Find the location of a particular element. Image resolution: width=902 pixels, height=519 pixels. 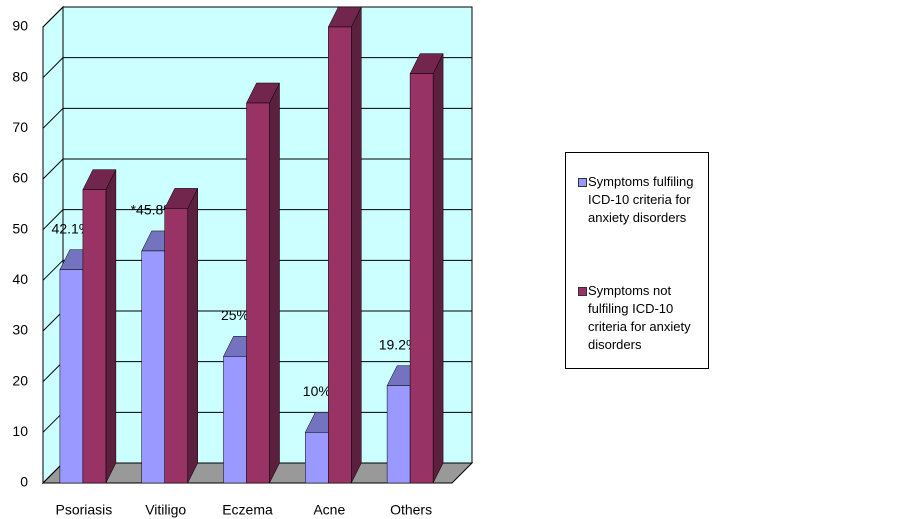

y-tick-label: 0 is located at coordinates (24, 482).